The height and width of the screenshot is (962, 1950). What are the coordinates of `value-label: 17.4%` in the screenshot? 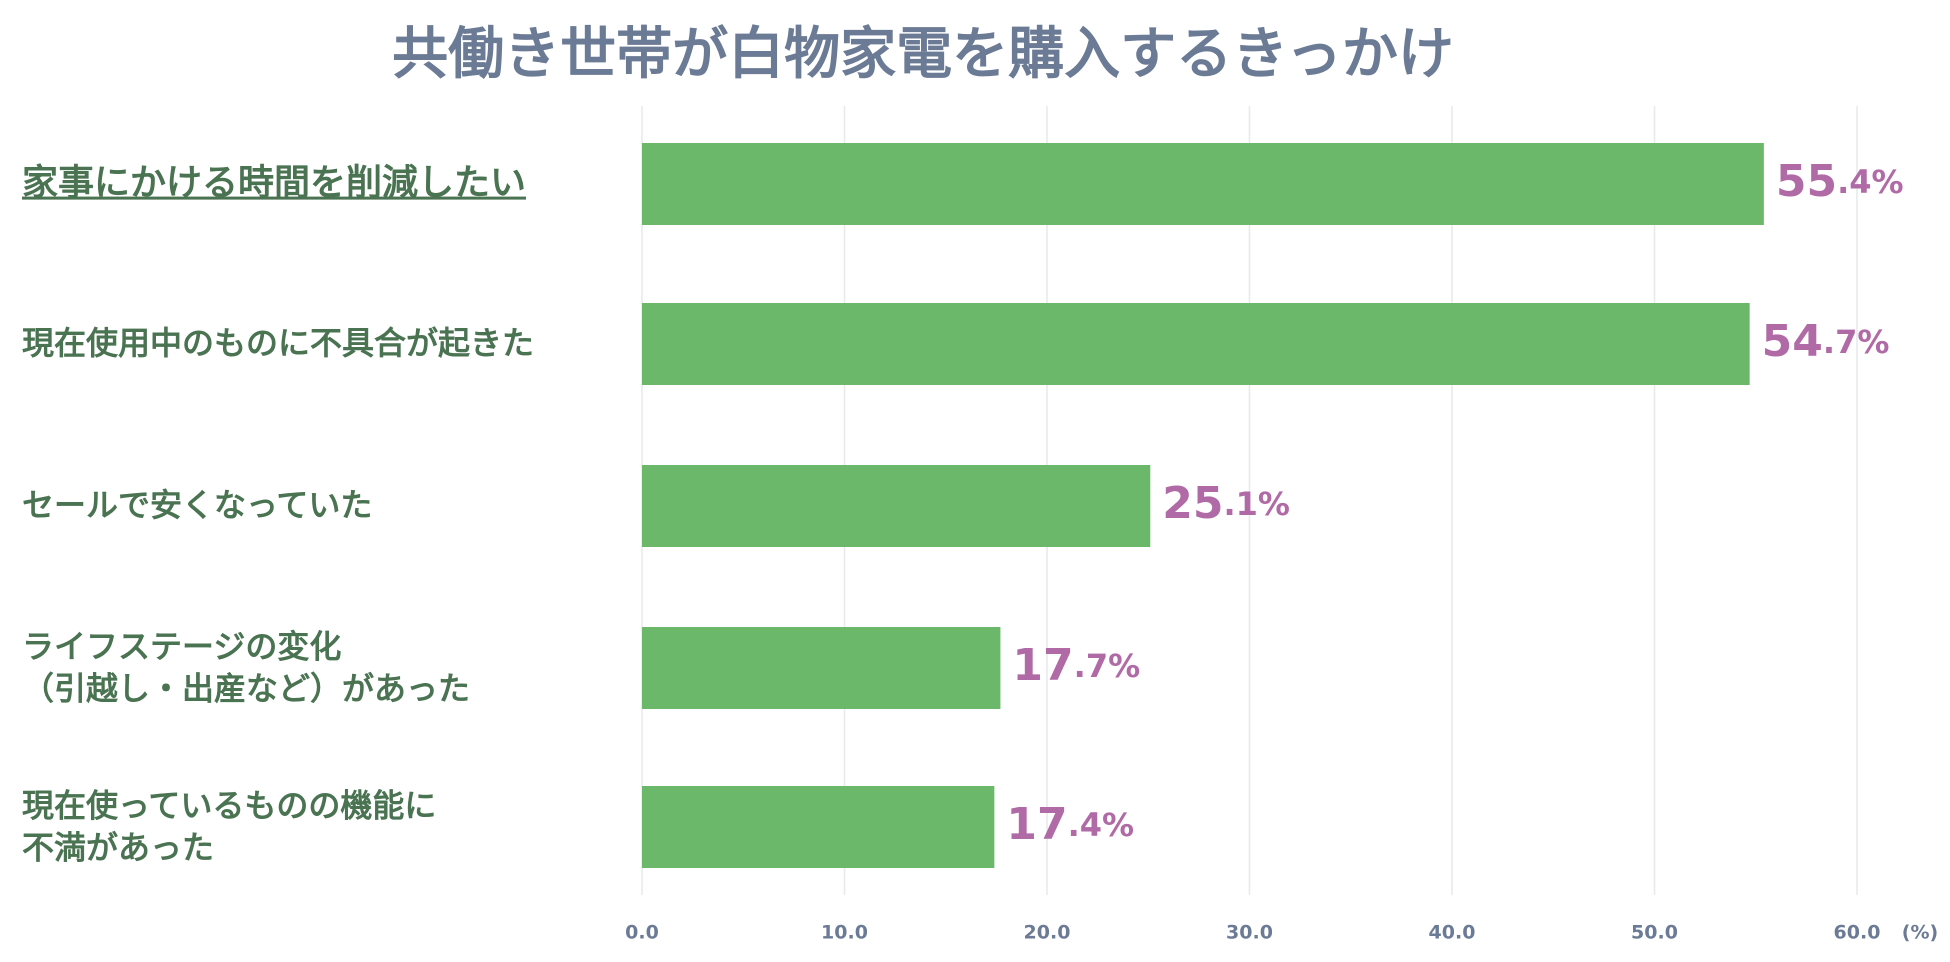 It's located at (1070, 824).